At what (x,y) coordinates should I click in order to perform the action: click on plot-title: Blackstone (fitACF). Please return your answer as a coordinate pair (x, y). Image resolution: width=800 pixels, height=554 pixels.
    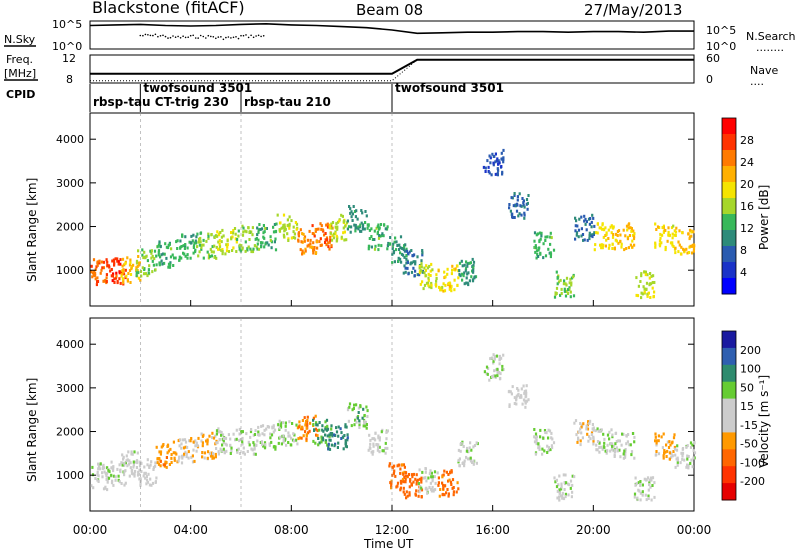
    Looking at the image, I should click on (168, 8).